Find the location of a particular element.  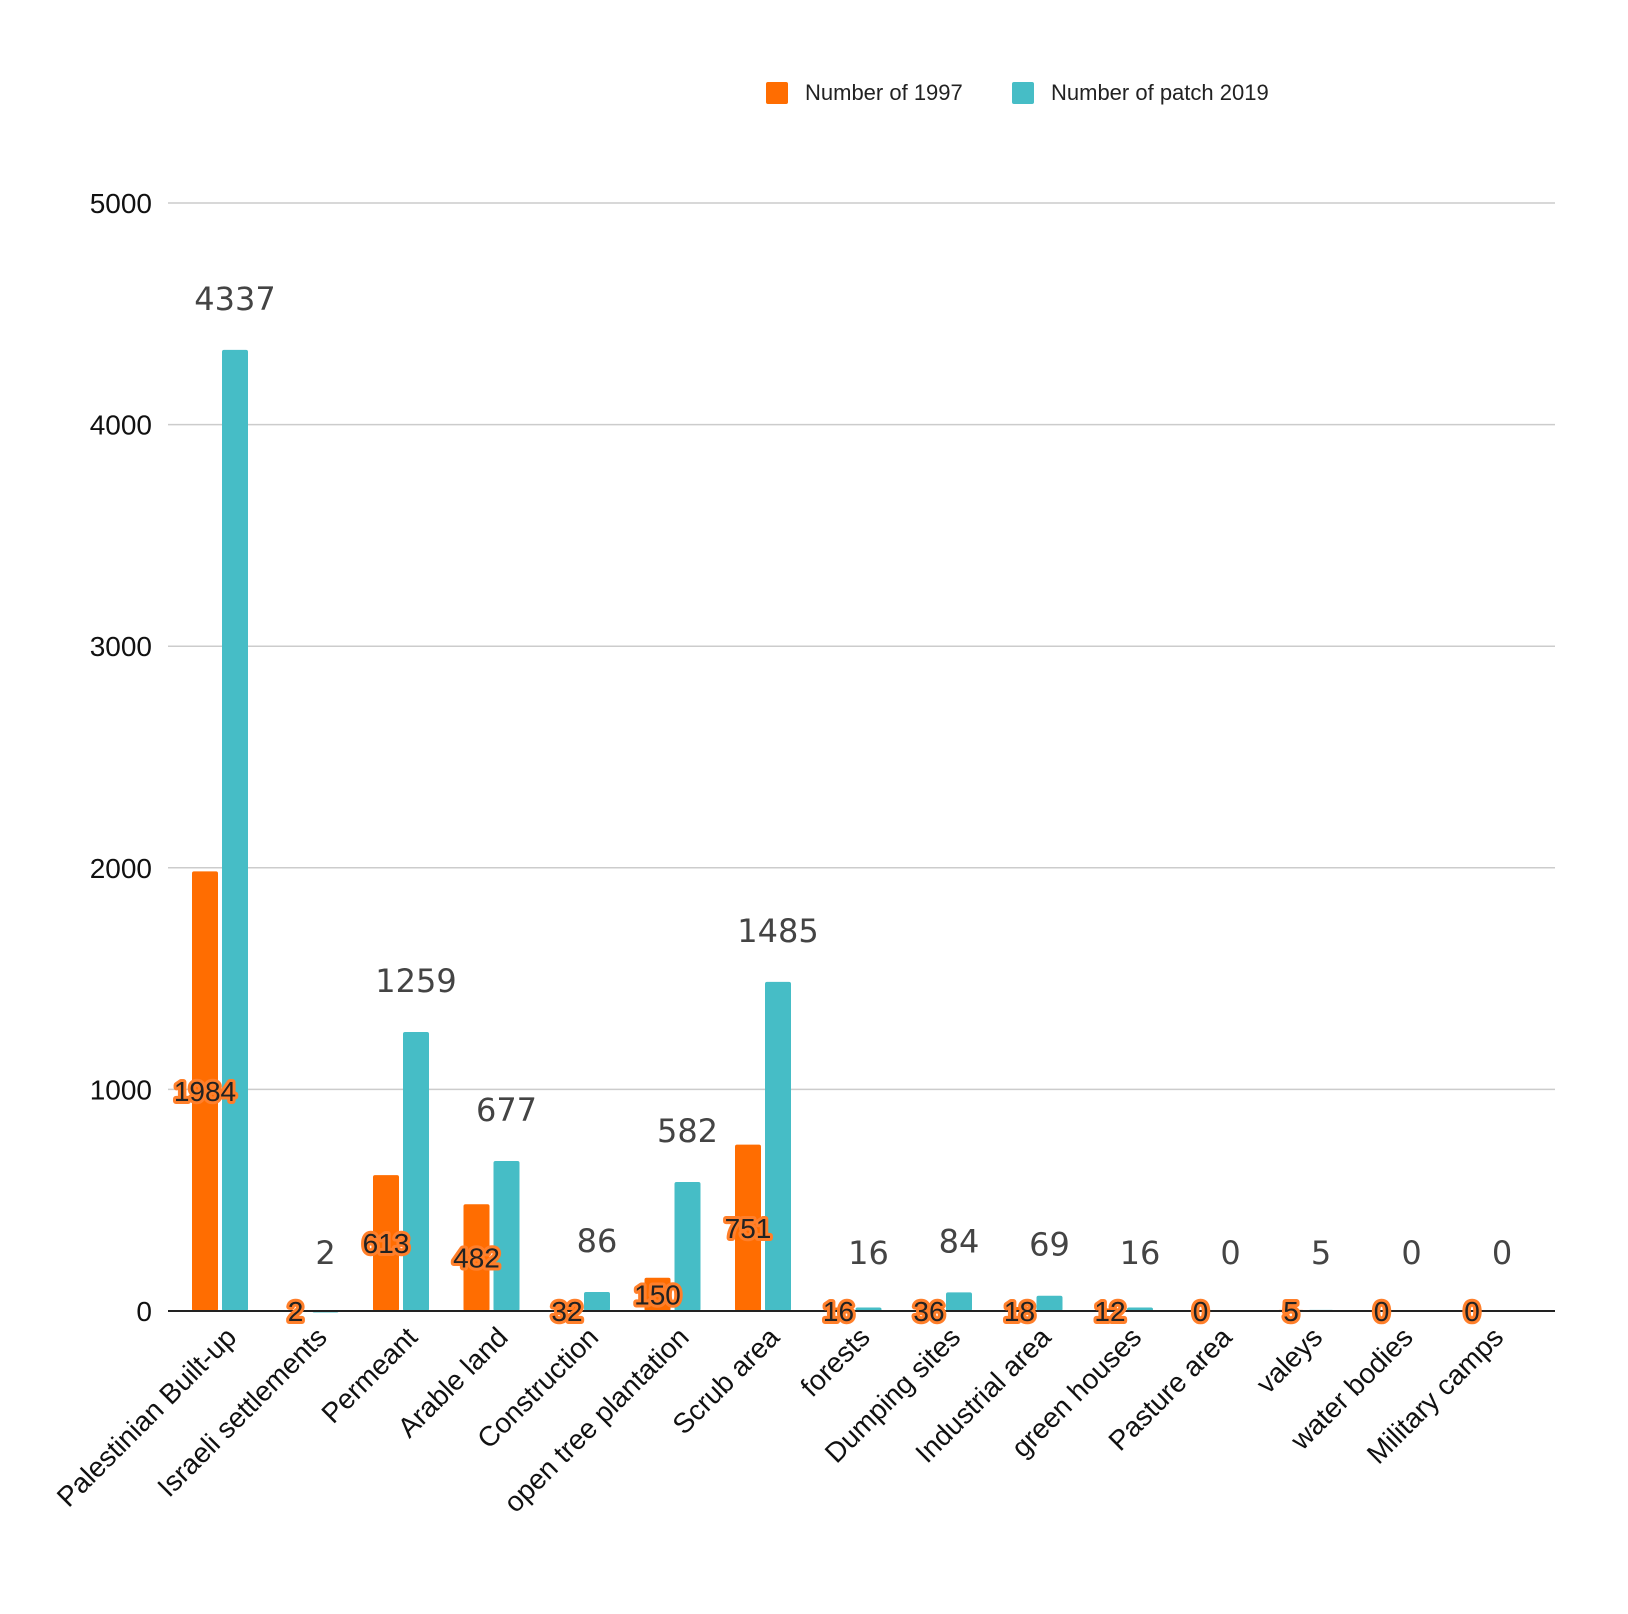

data-label-1997: 150 is located at coordinates (657, 1294).